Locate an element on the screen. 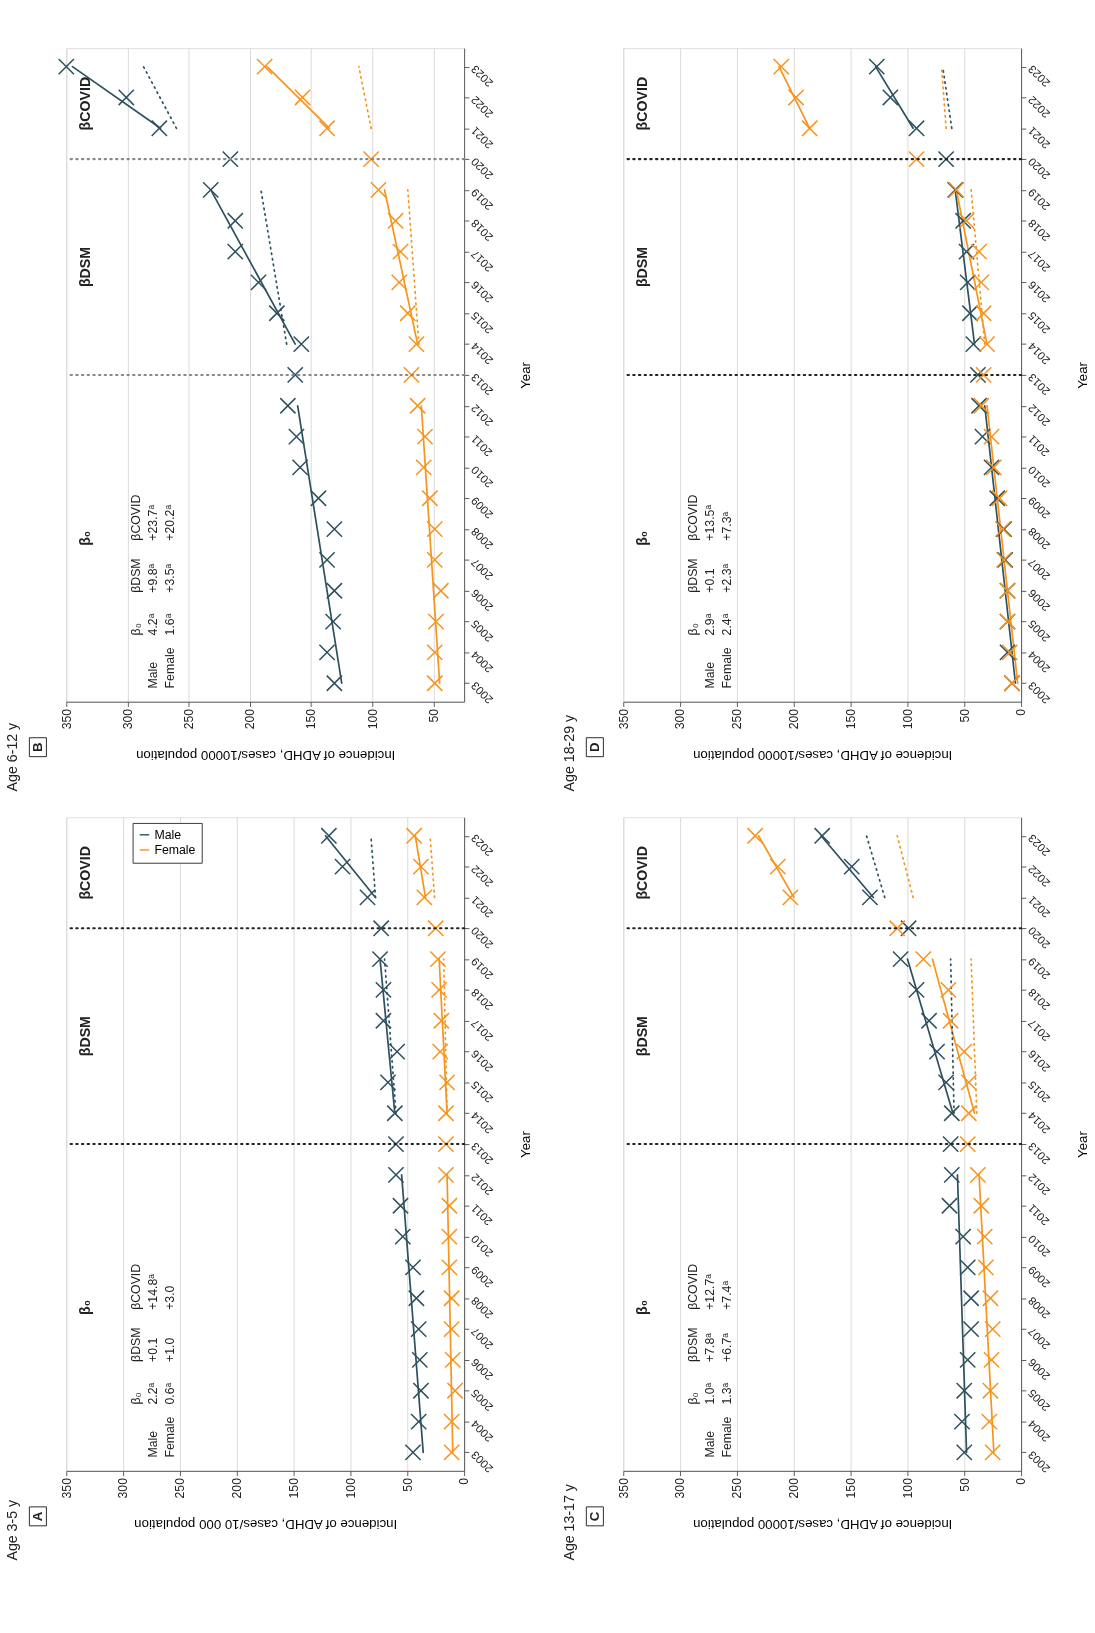  annotation: 2.4ᵃ is located at coordinates (727, 624).